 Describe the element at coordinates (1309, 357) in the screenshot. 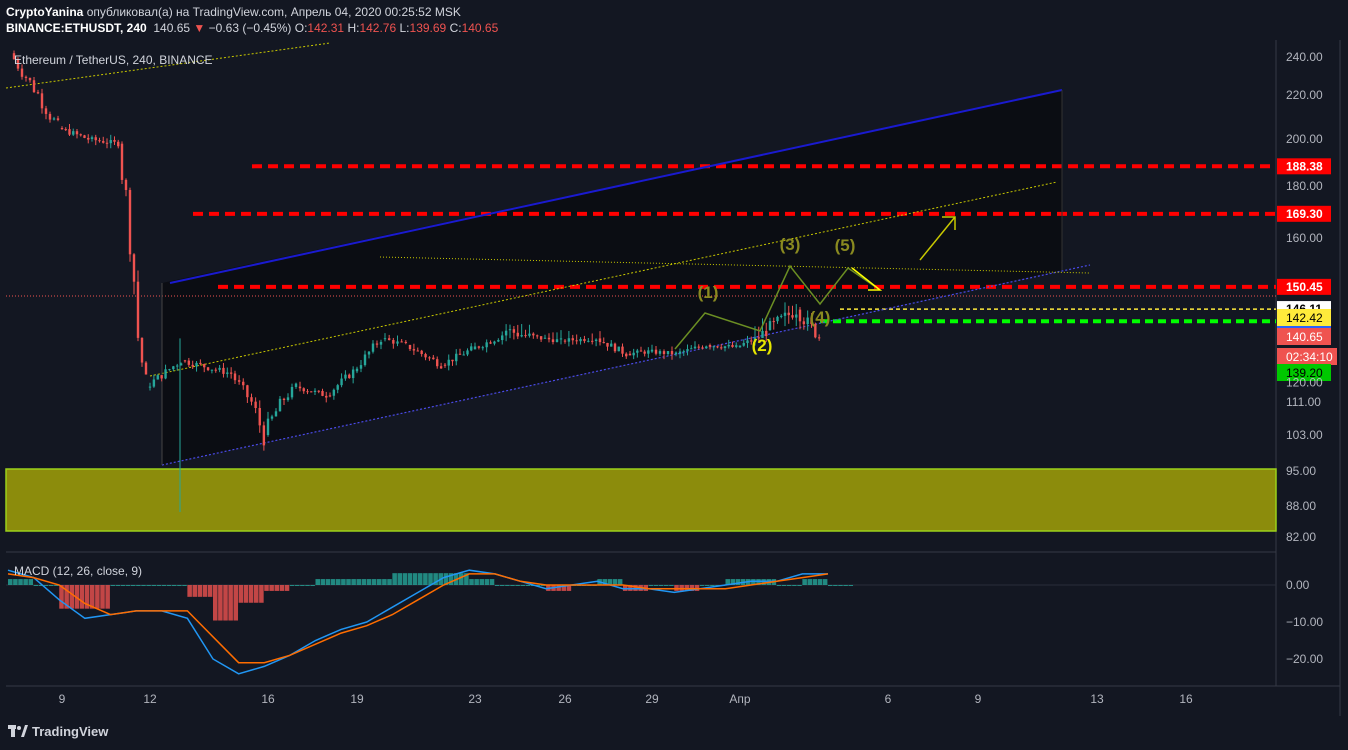

I see `price-badge-label: 02:34:10` at that location.